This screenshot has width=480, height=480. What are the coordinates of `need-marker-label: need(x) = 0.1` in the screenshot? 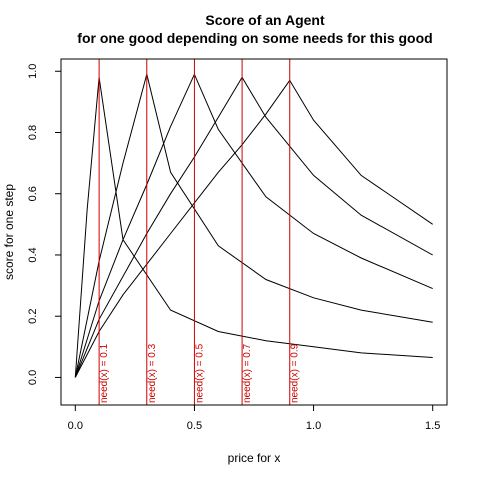 It's located at (104, 373).